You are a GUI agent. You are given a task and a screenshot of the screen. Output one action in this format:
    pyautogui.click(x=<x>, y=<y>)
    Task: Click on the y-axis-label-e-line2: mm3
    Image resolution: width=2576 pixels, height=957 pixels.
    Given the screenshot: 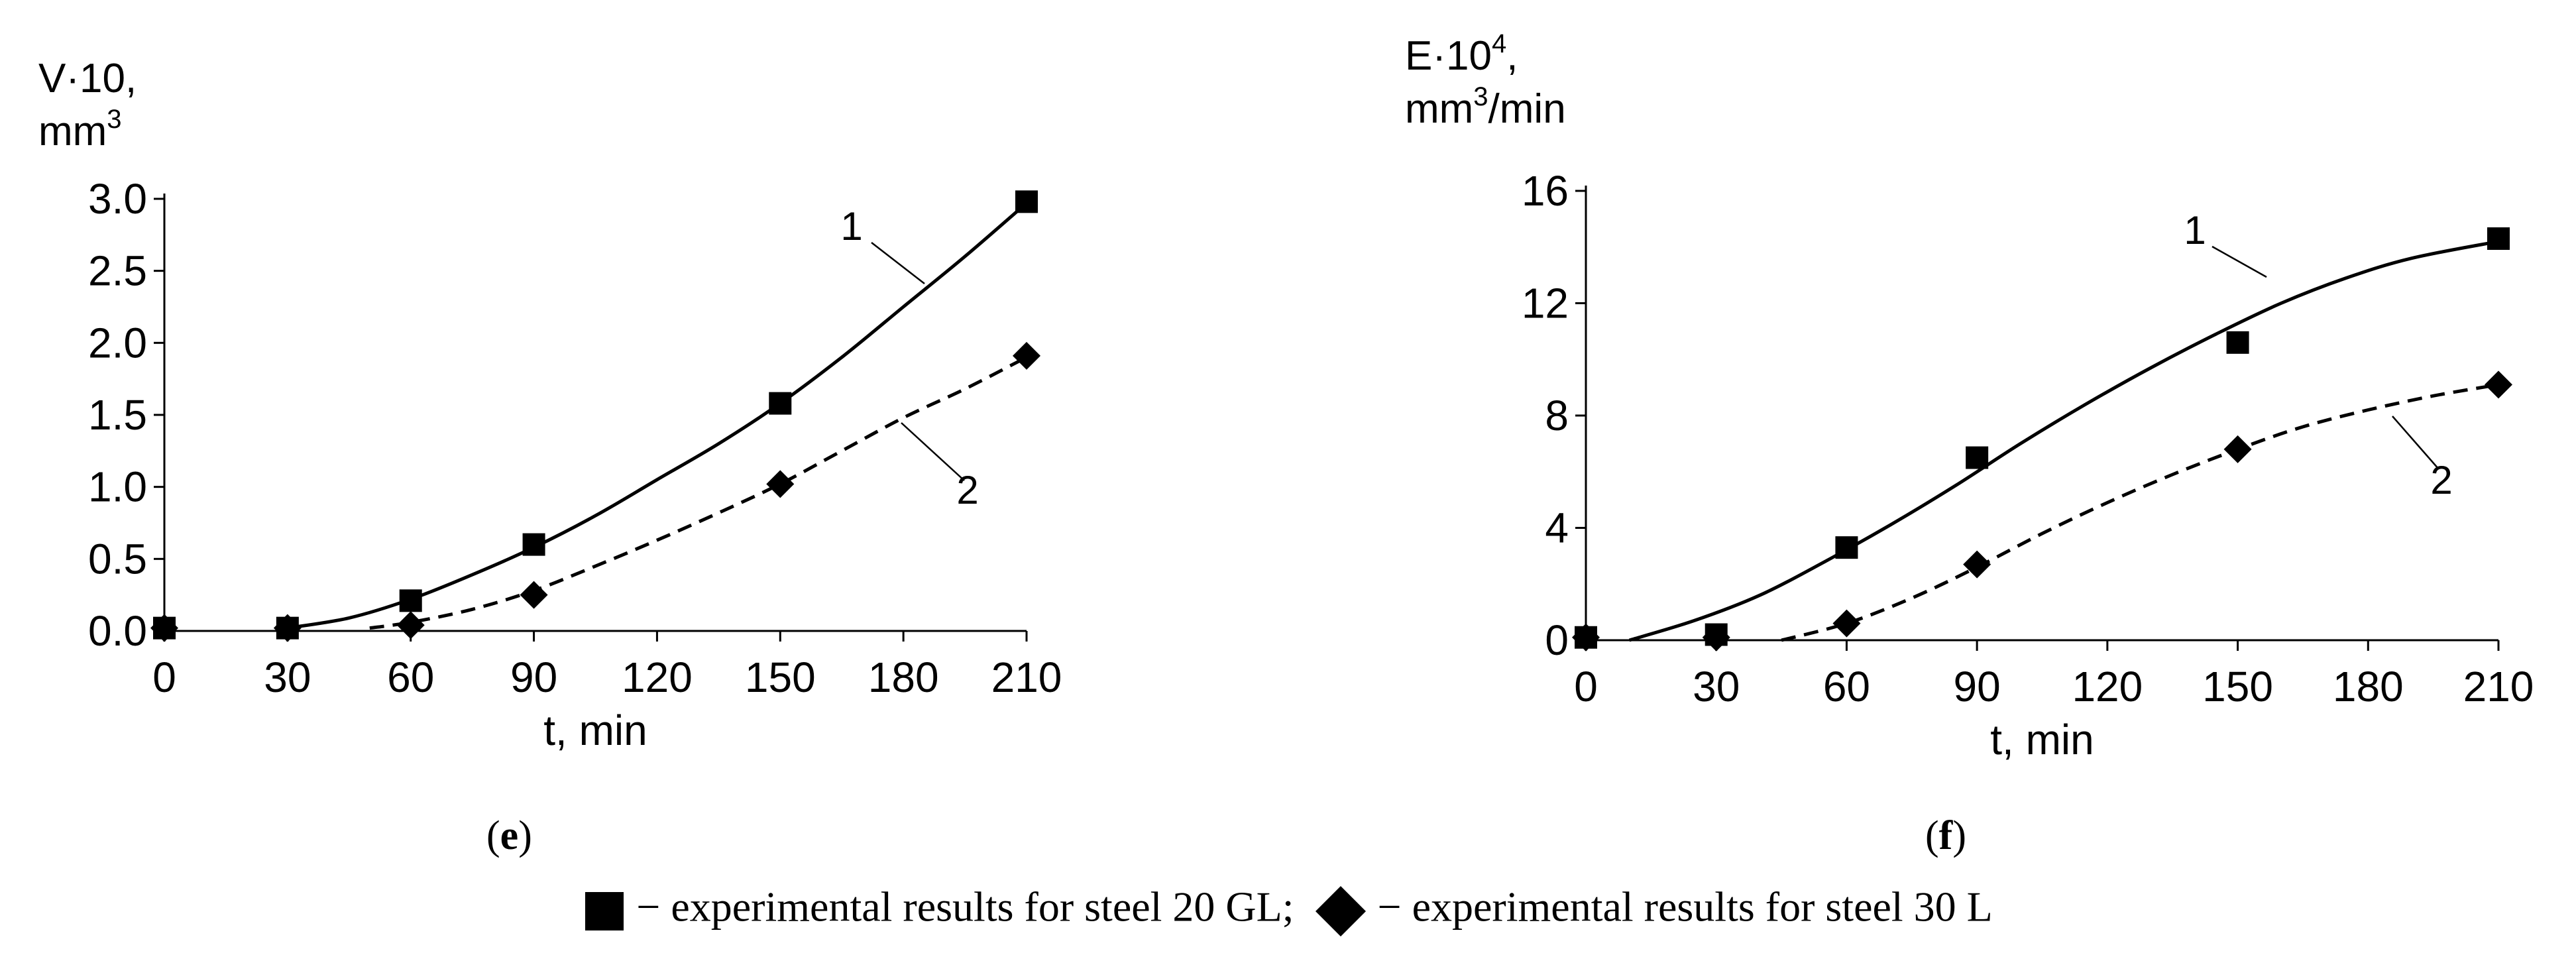 What is the action you would take?
    pyautogui.click(x=88, y=130)
    